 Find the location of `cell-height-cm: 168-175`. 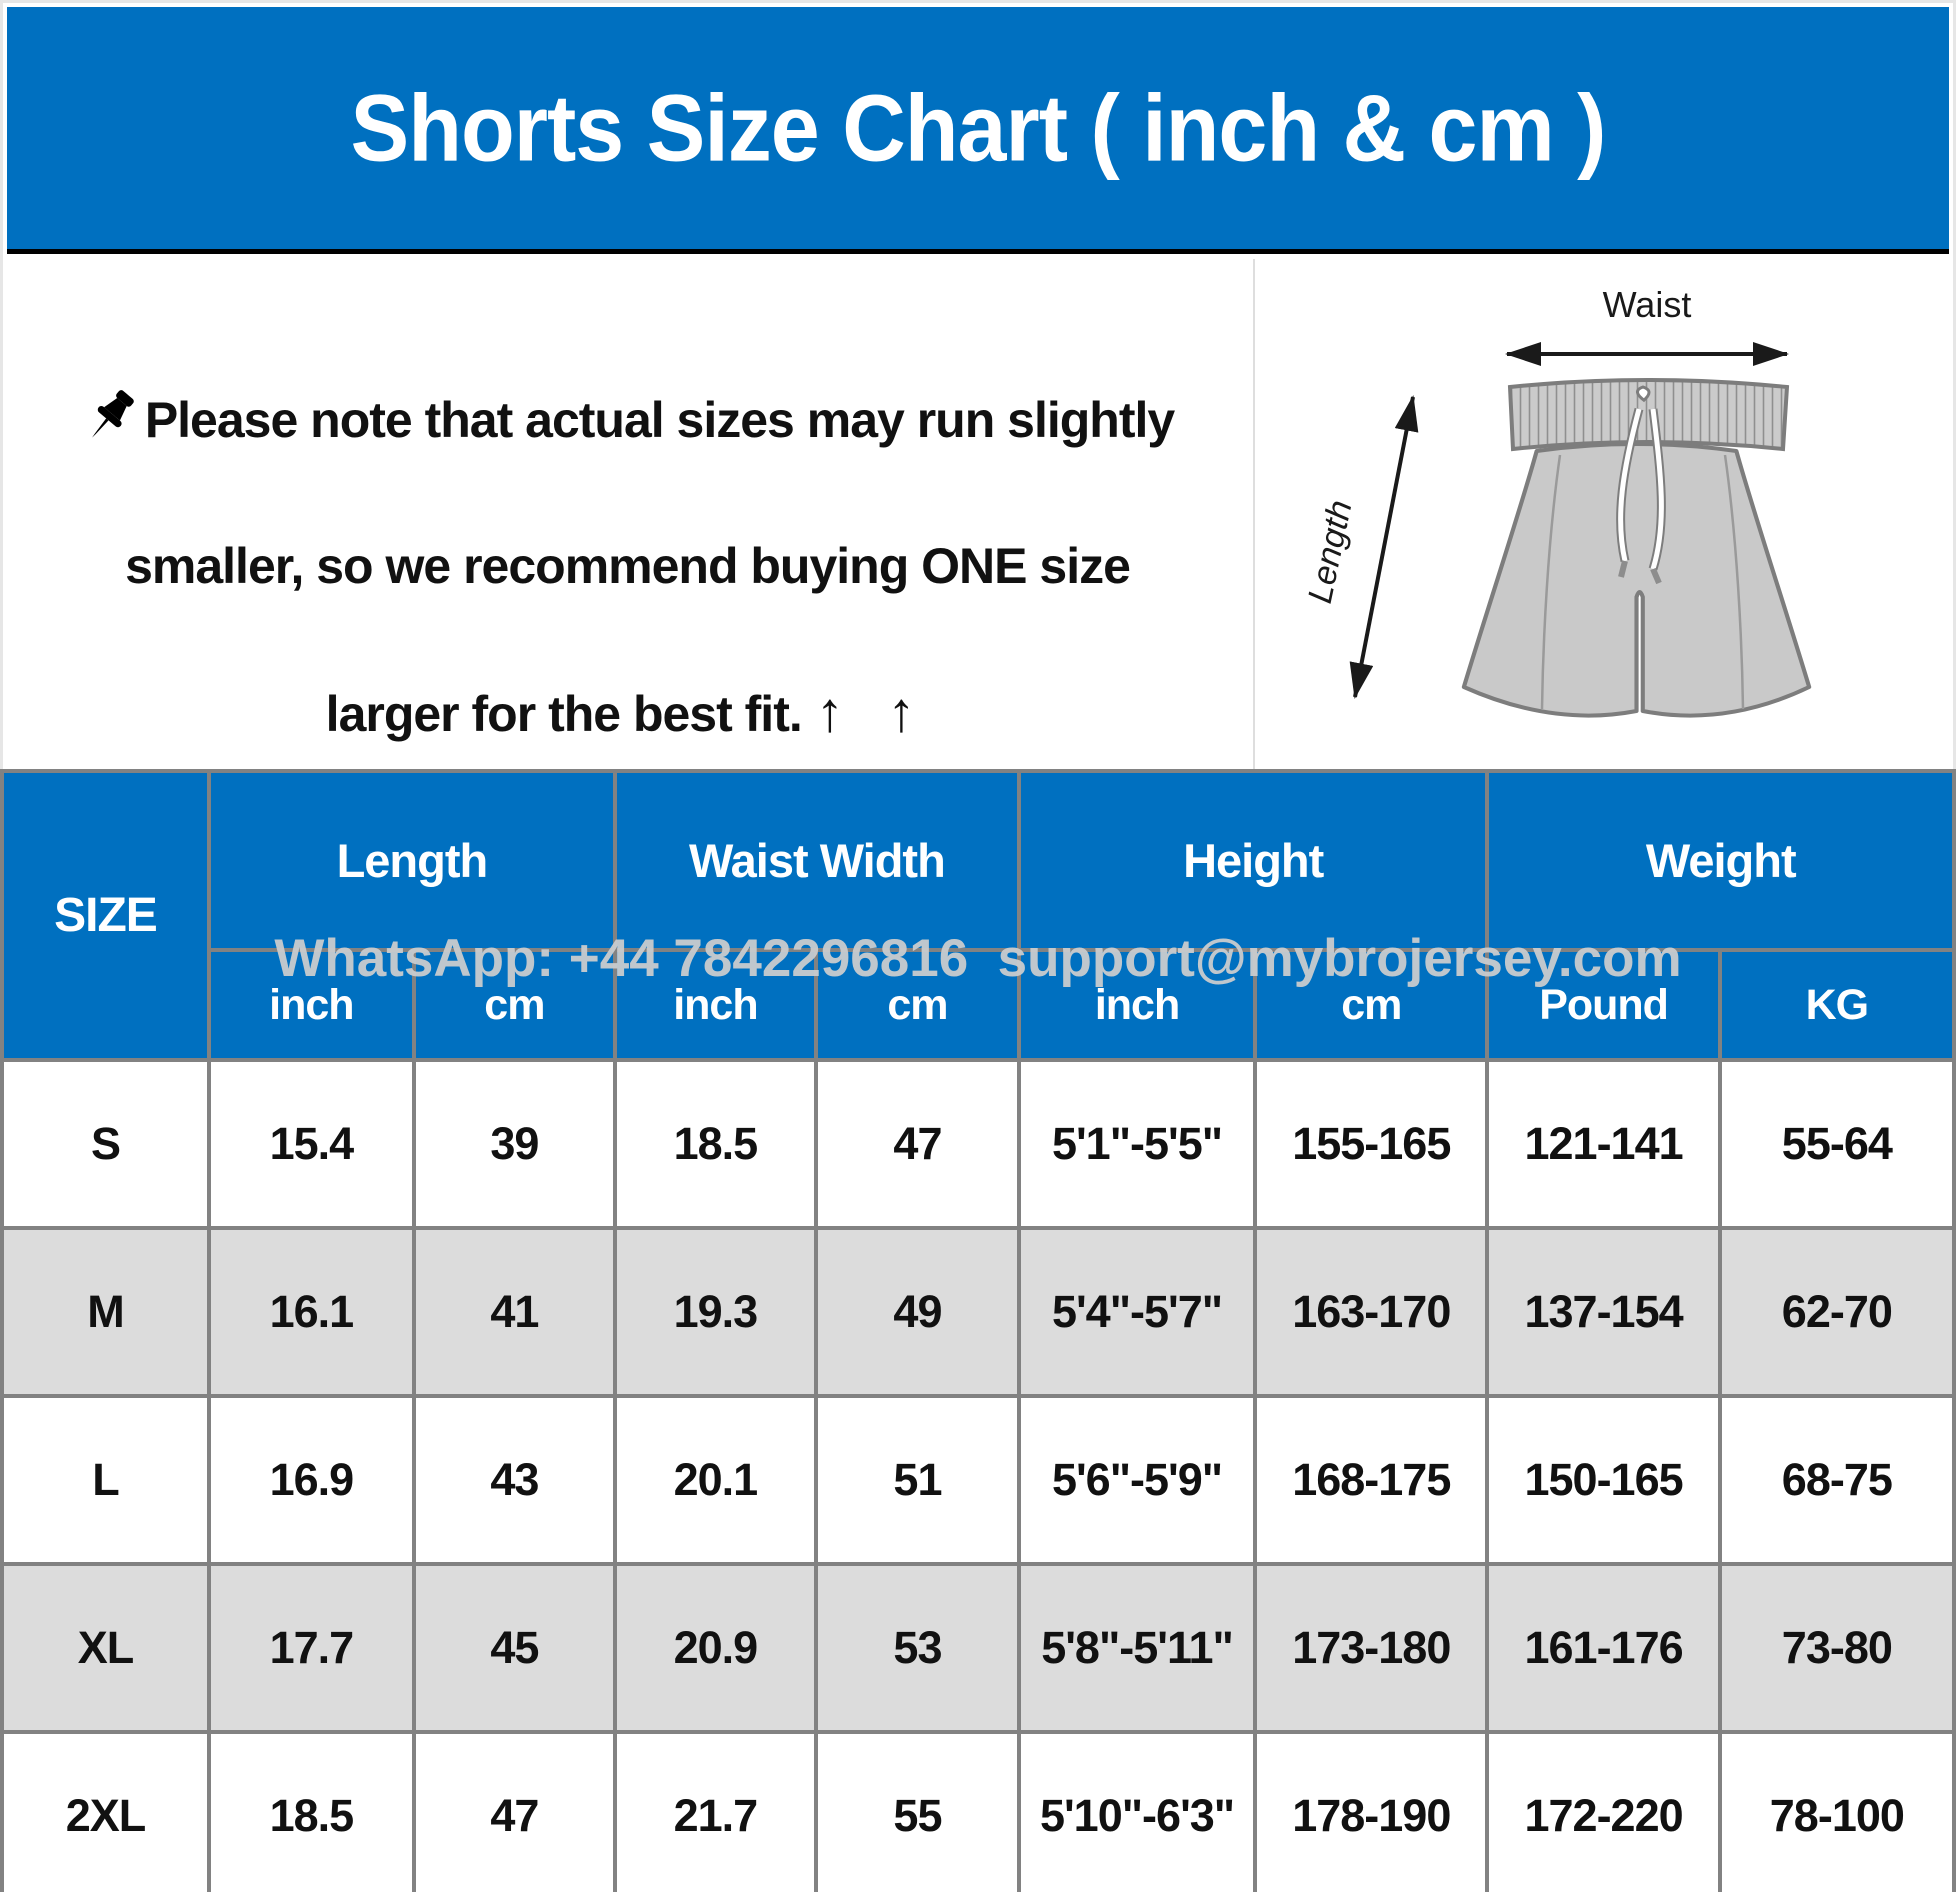

cell-height-cm: 168-175 is located at coordinates (1371, 1480).